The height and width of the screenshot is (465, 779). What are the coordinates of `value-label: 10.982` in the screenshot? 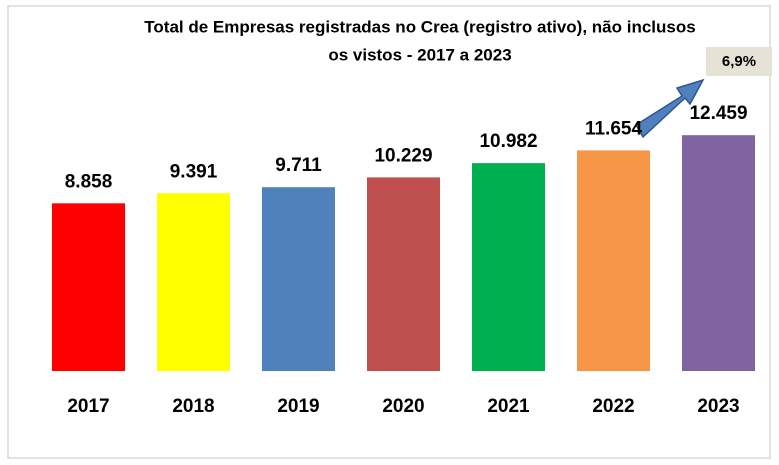 It's located at (508, 141).